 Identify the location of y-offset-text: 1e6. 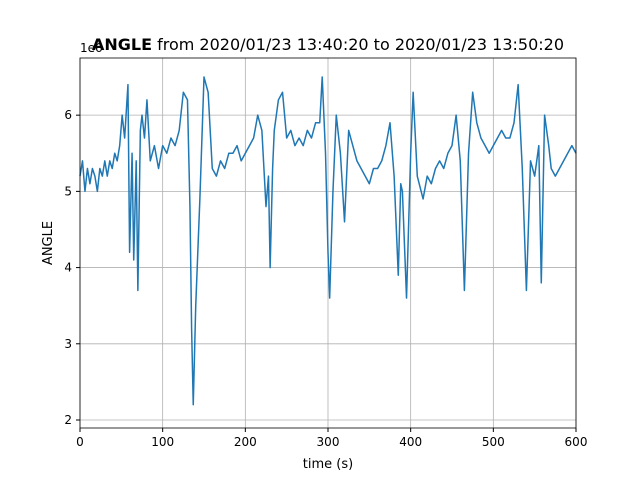
(91, 48).